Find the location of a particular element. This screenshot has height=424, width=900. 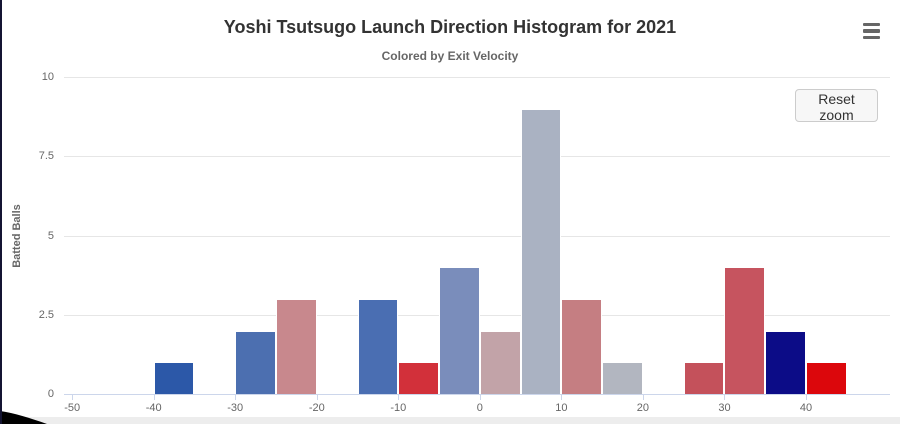

screen-left-edge-artifact is located at coordinates (1, 212).